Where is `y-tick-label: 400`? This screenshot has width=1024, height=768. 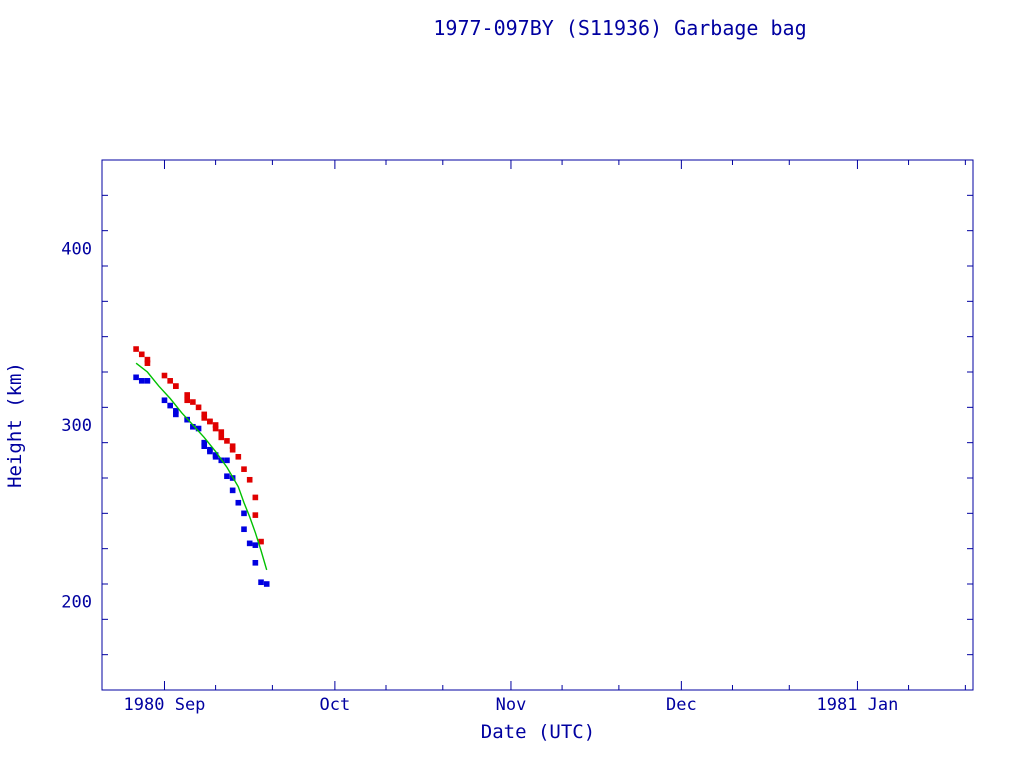
y-tick-label: 400 is located at coordinates (76, 249).